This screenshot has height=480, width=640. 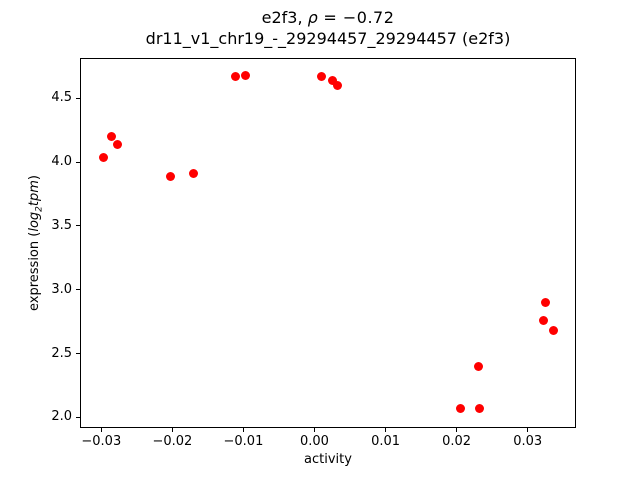 I want to click on x-axis-label: activity, so click(x=328, y=459).